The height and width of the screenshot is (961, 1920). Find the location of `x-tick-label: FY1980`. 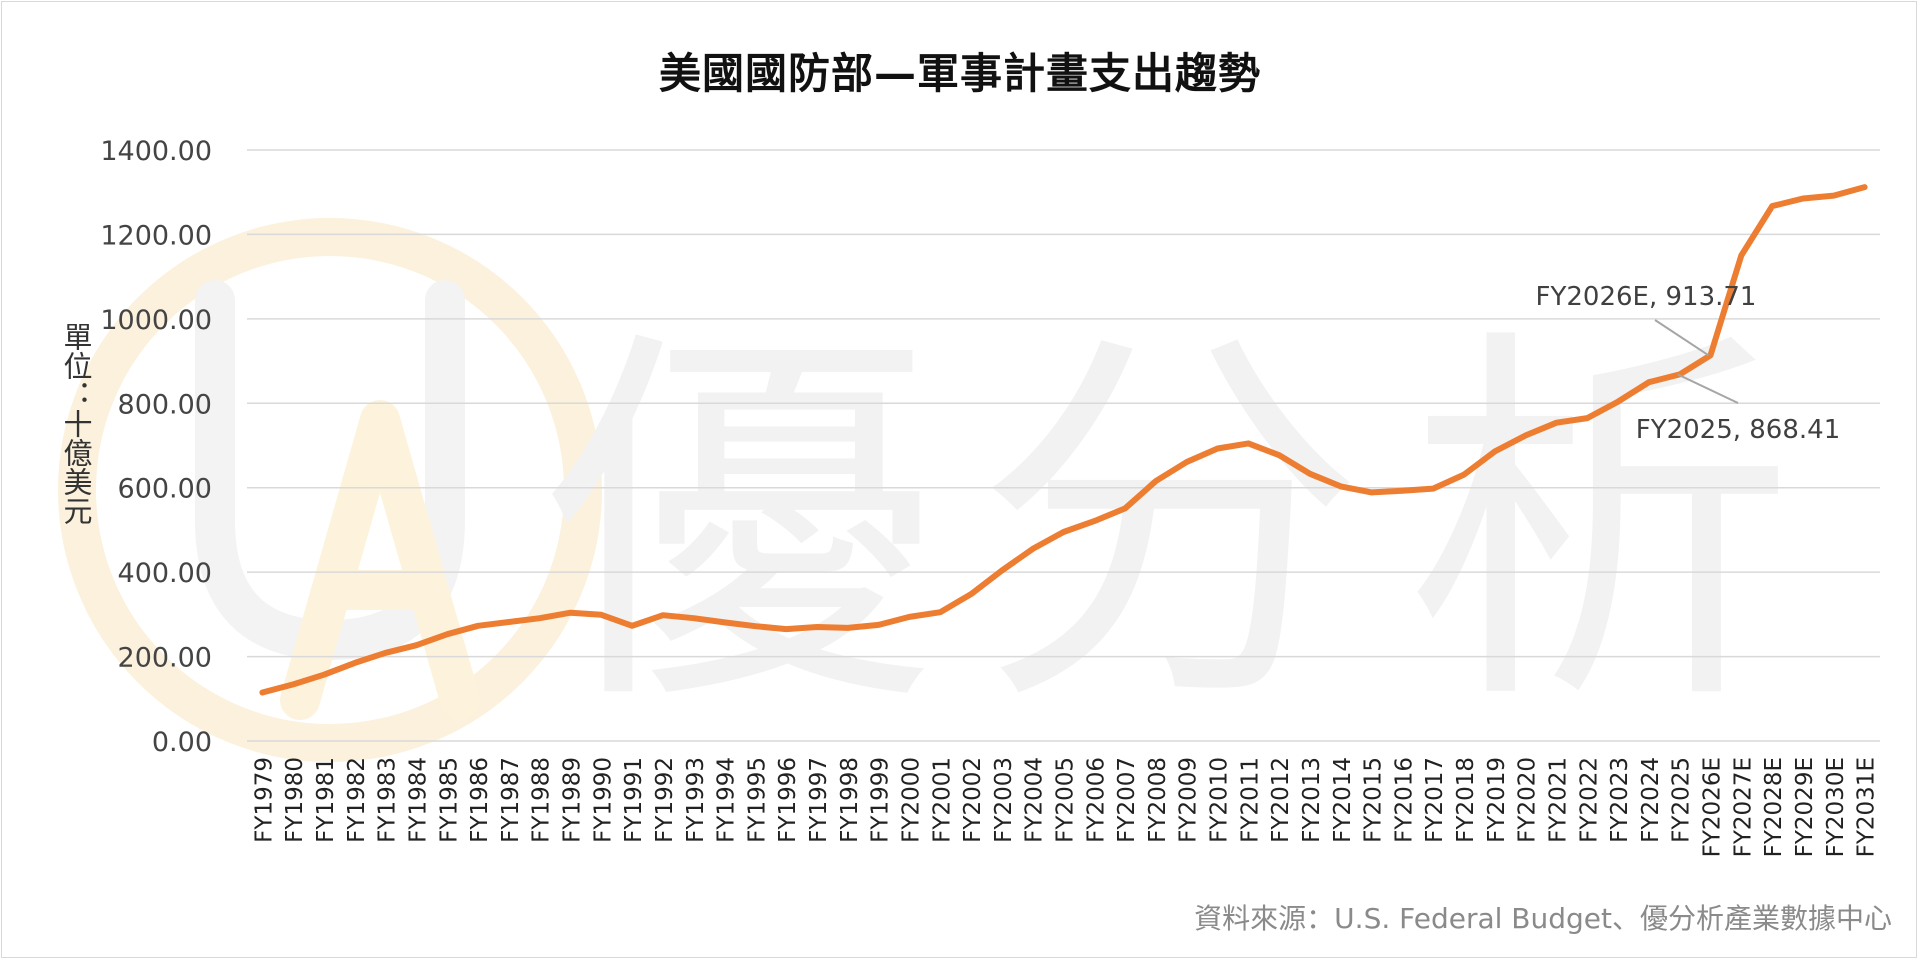

x-tick-label: FY1980 is located at coordinates (295, 800).